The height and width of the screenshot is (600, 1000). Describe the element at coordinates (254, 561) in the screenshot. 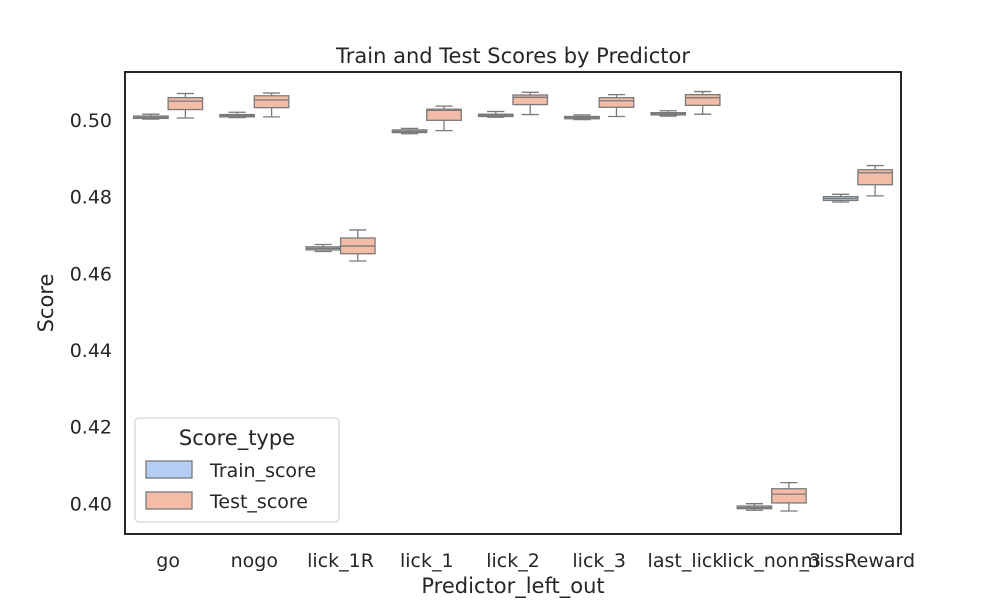

I see `x-tick-label: nogo` at that location.